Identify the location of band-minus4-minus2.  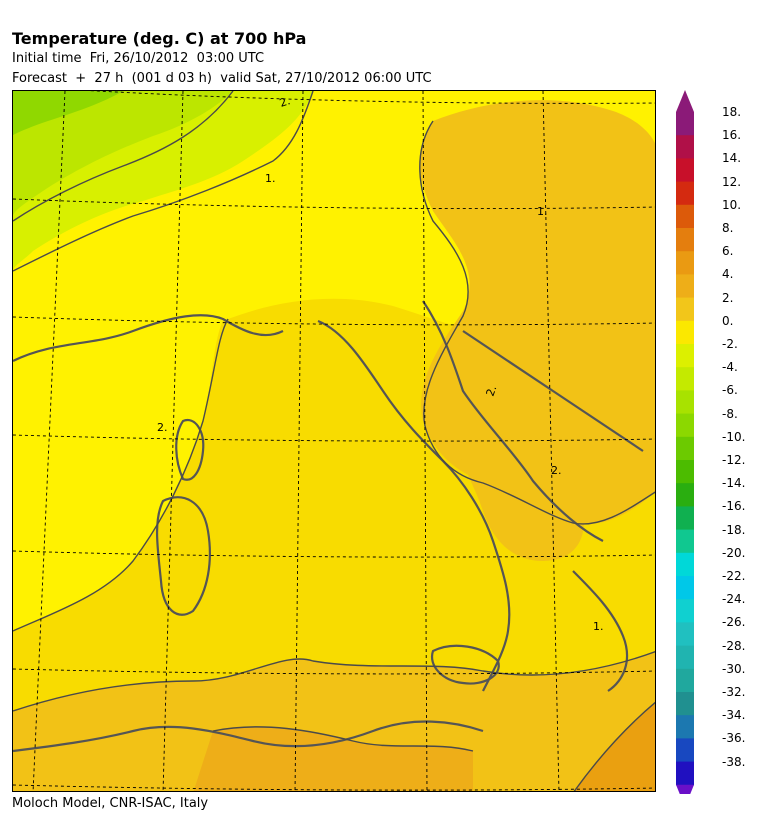
(123, 153).